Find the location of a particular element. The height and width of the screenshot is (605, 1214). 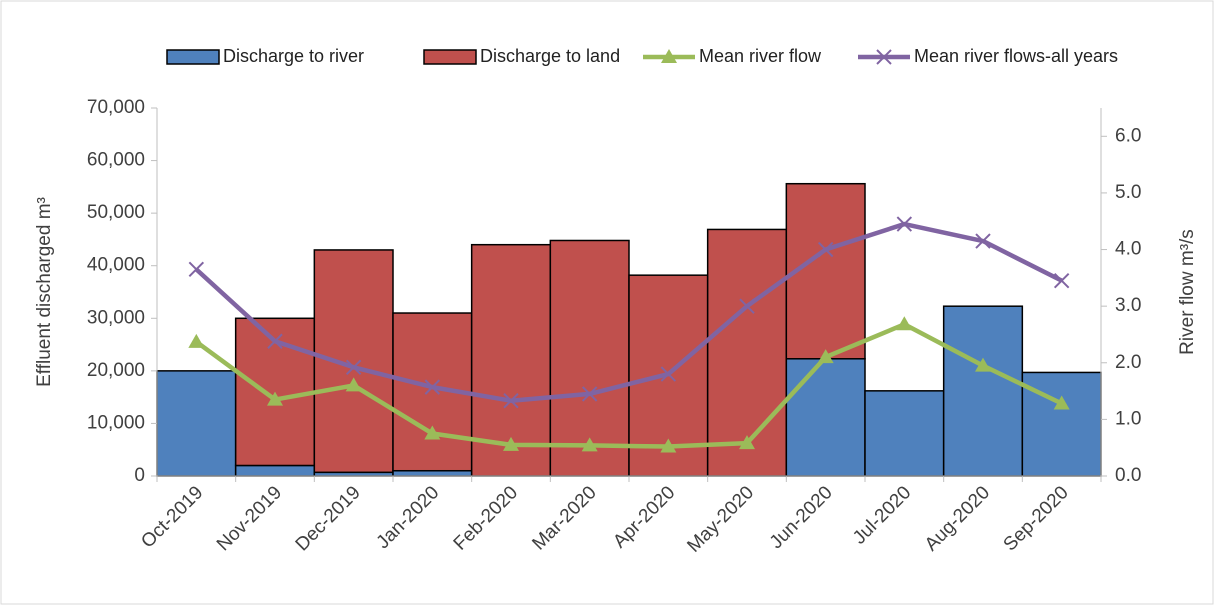

y-tick-label: 0 is located at coordinates (139, 475).